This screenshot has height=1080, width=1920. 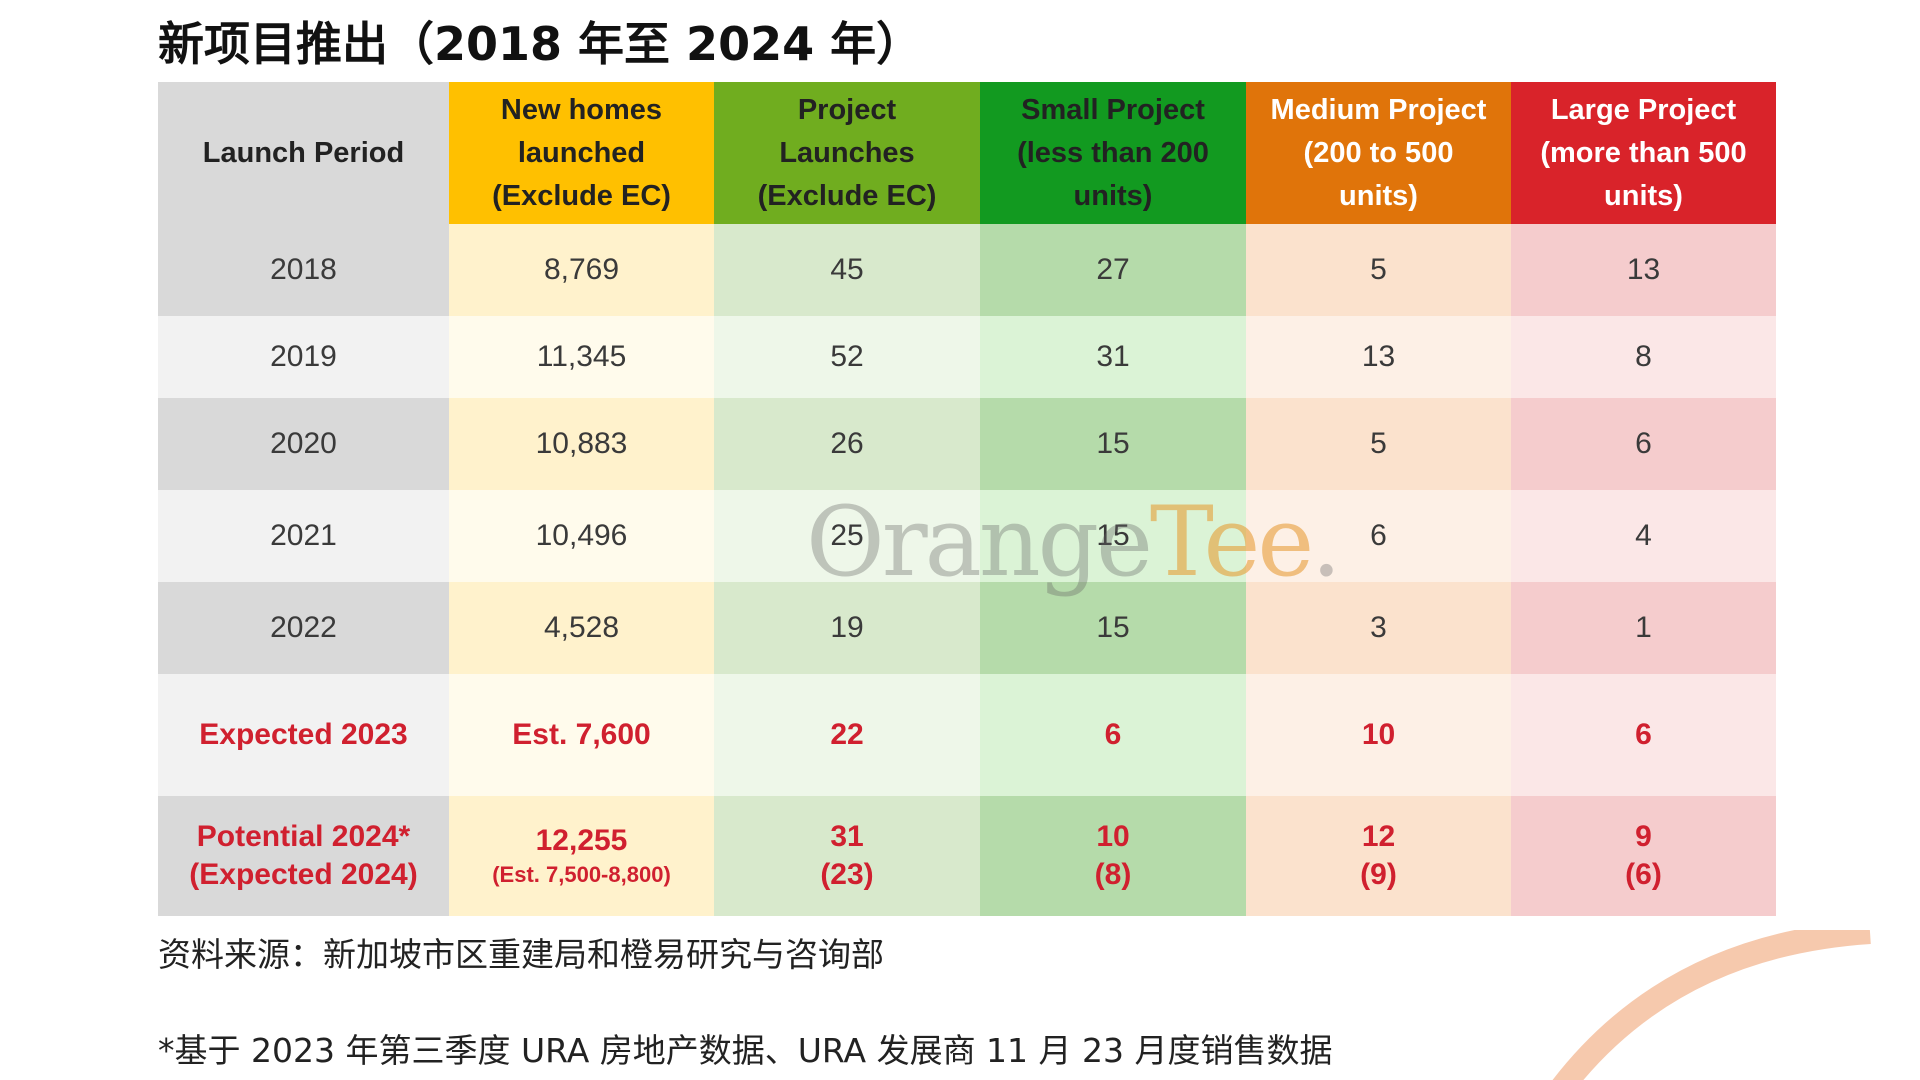 I want to click on cell-value: 10,883, so click(x=581, y=443).